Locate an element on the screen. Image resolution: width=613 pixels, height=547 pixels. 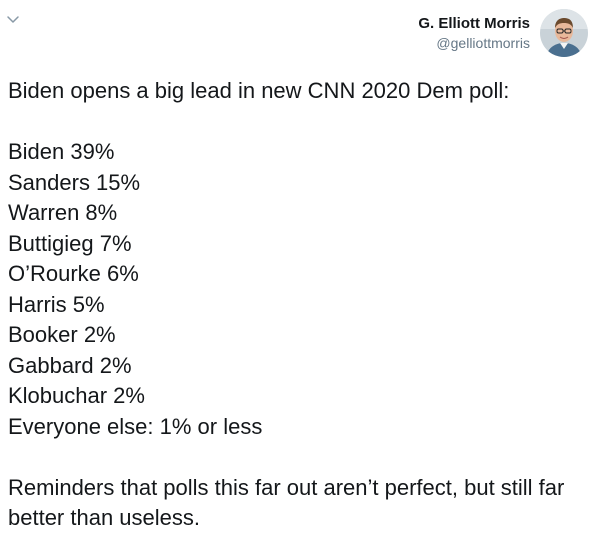
author-block: G. Elliott Morris @gelliottmorris is located at coordinates (474, 33).